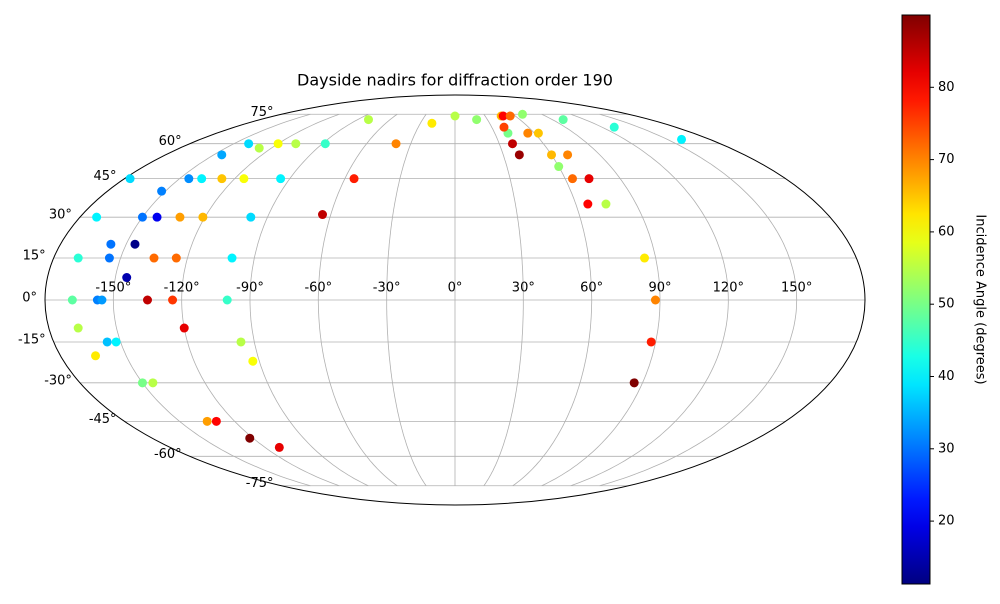 This screenshot has width=1000, height=604. What do you see at coordinates (58, 380) in the screenshot?
I see `y-tick-label: -30°` at bounding box center [58, 380].